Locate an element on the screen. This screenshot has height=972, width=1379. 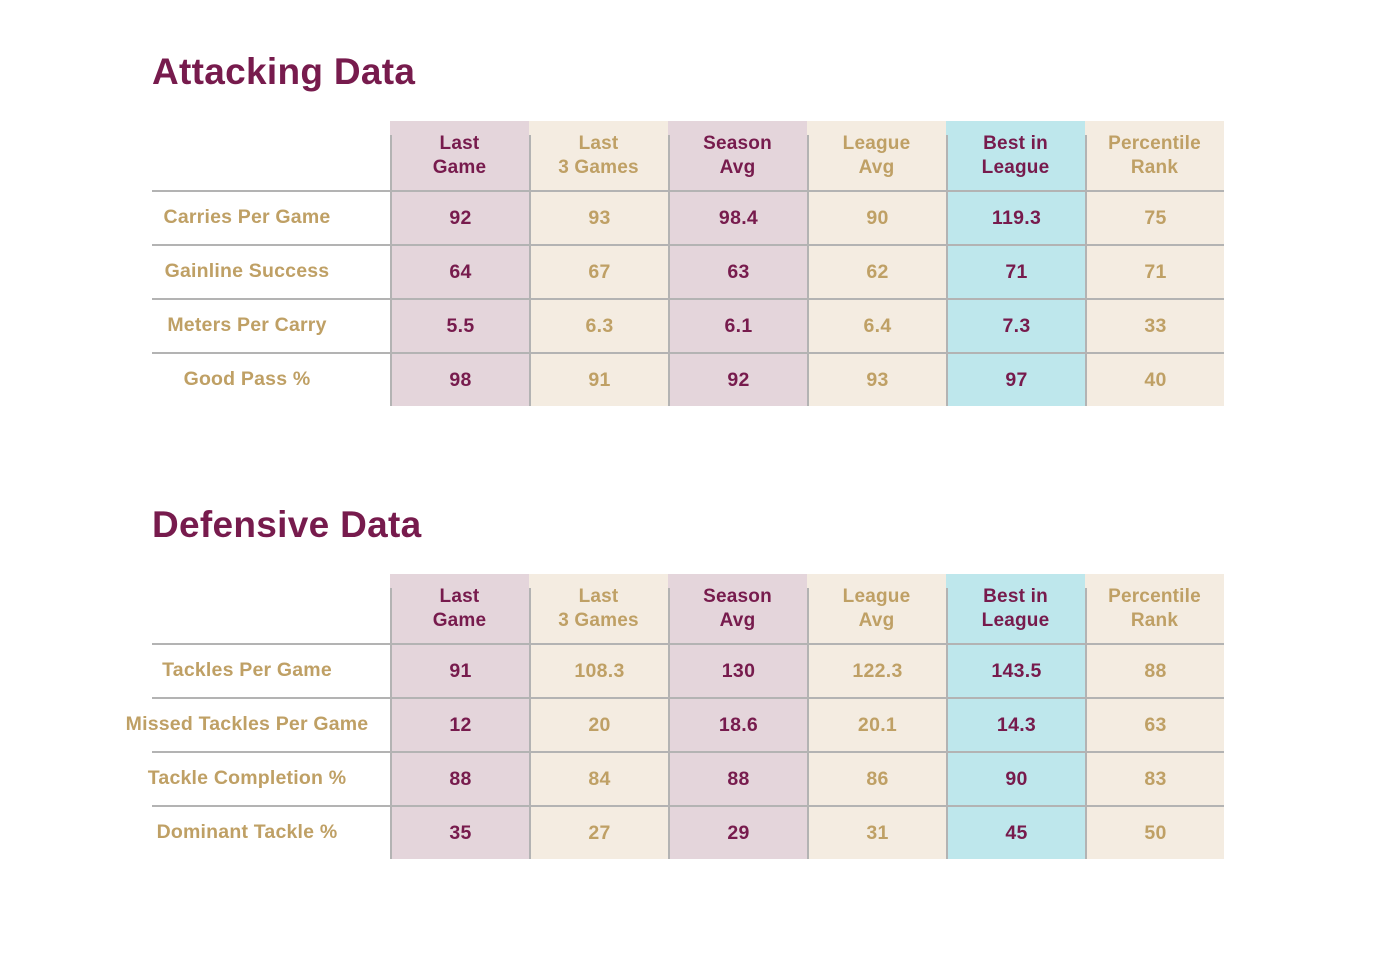
stat-cell: 62 is located at coordinates (876, 271).